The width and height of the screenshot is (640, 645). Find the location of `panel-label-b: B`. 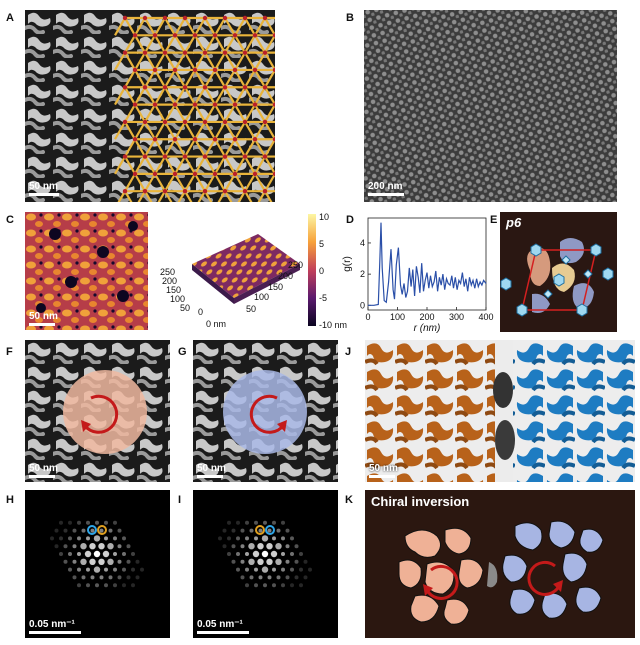

panel-label-b: B is located at coordinates (350, 18).